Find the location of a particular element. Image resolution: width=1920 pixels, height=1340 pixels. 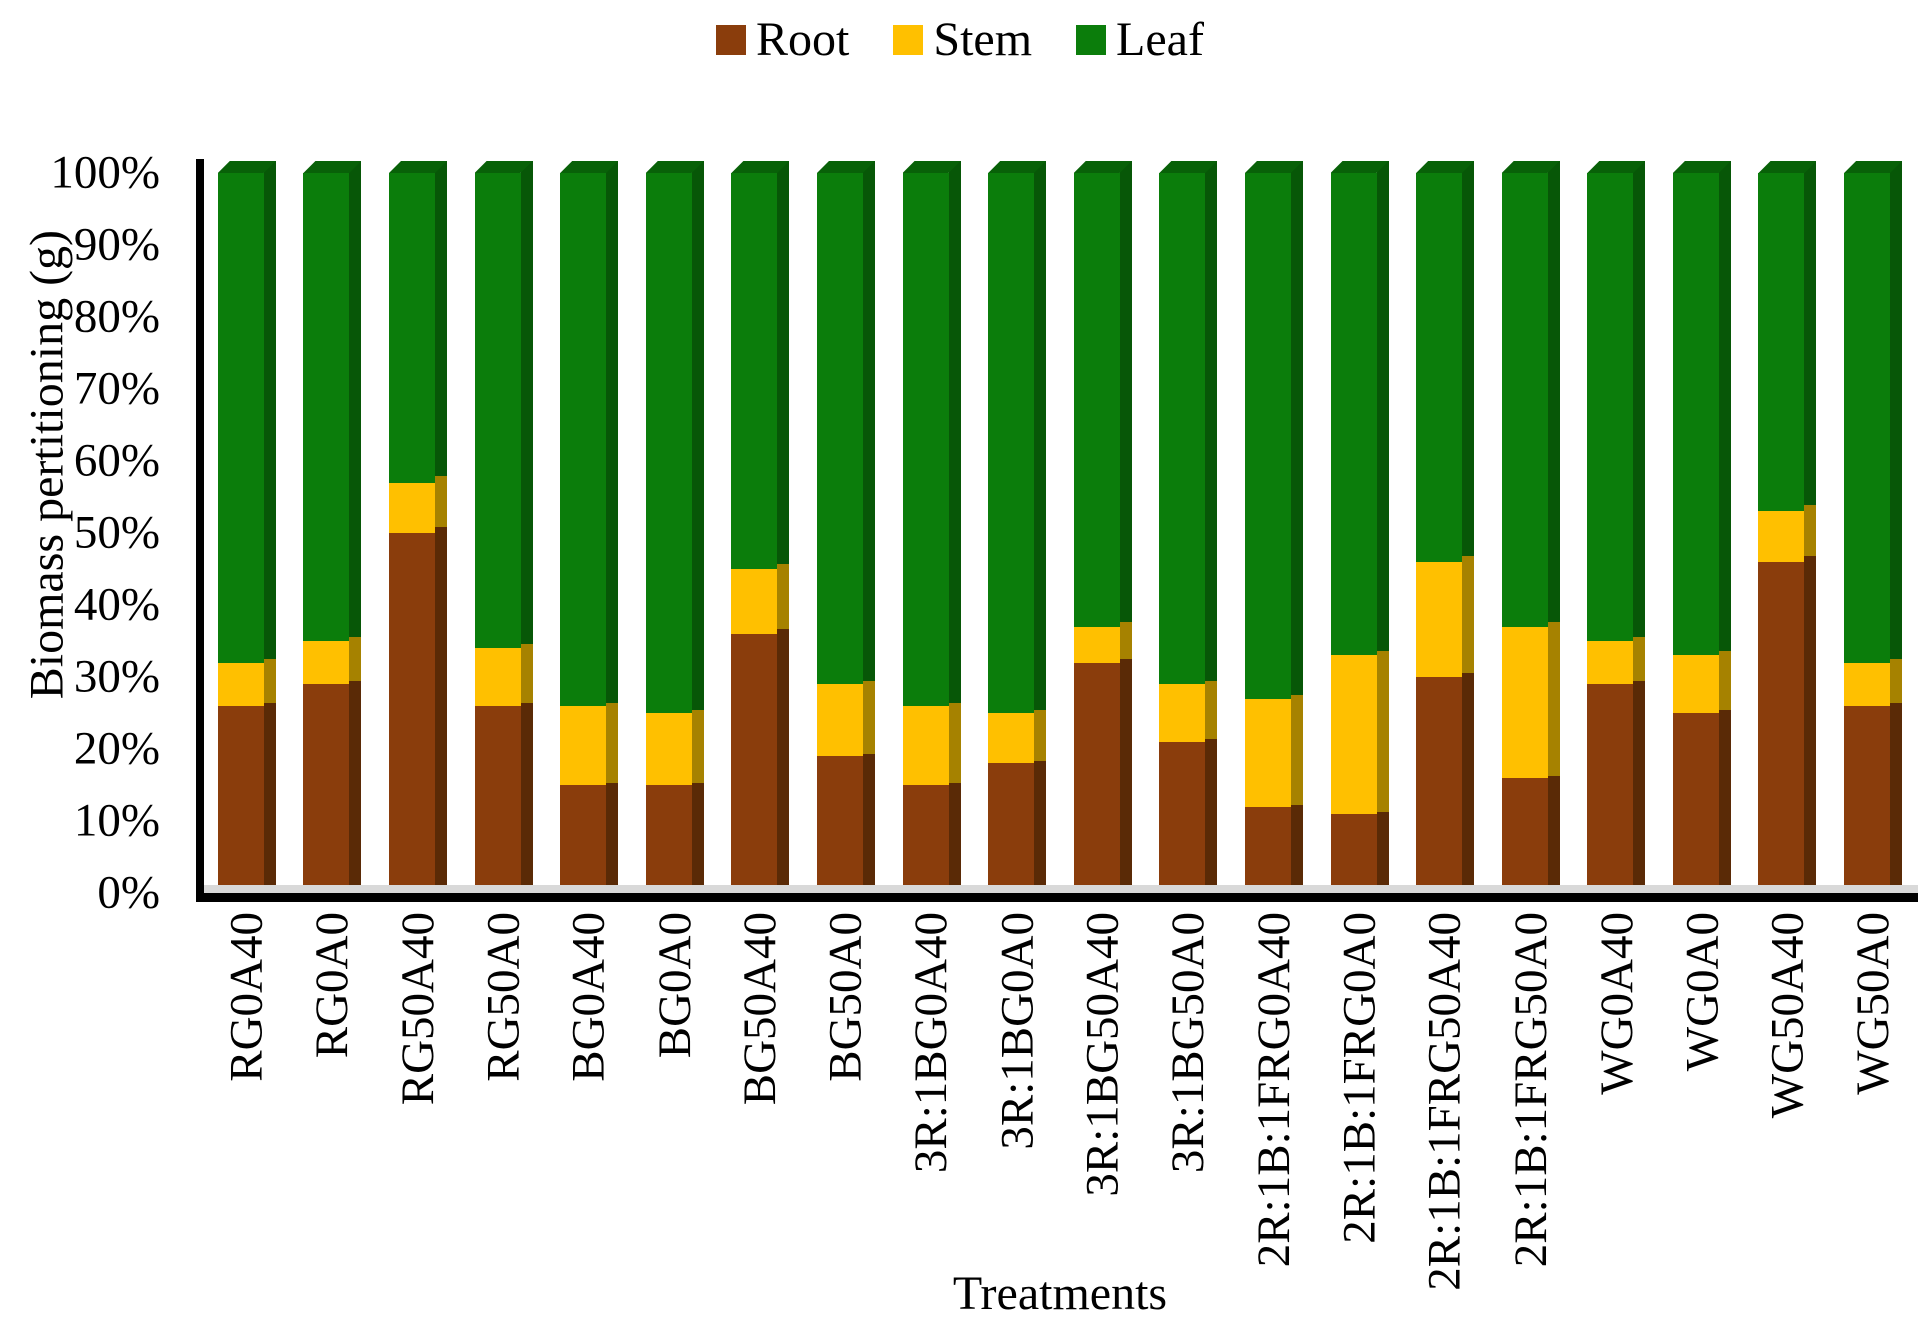

bar-2R:1B:1FRG0A40 is located at coordinates (1273, 527).